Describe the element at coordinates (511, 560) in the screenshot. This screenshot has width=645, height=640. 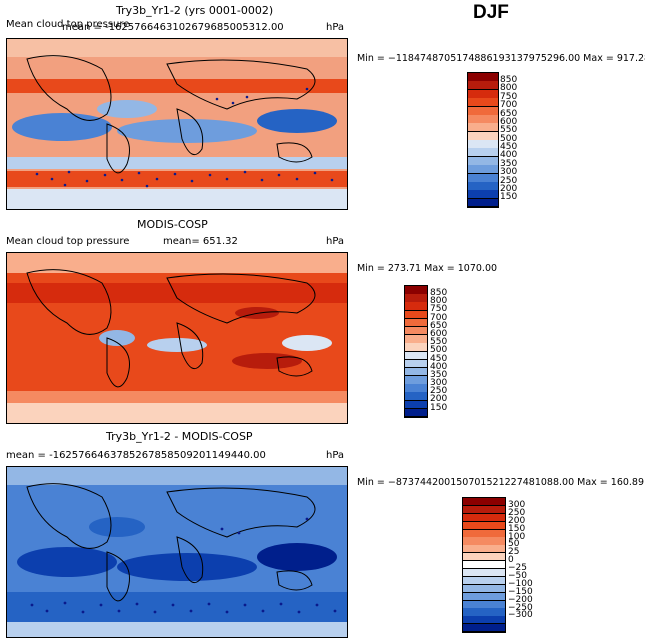
I see `cbar3-tick: 0` at that location.